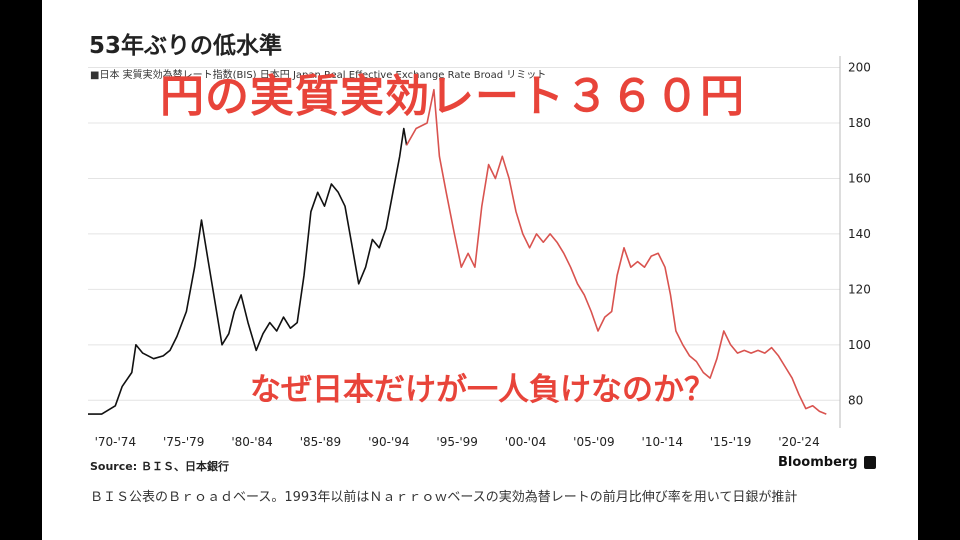 This screenshot has width=960, height=540. What do you see at coordinates (593, 442) in the screenshot?
I see `x-tick-label: '05-'09` at bounding box center [593, 442].